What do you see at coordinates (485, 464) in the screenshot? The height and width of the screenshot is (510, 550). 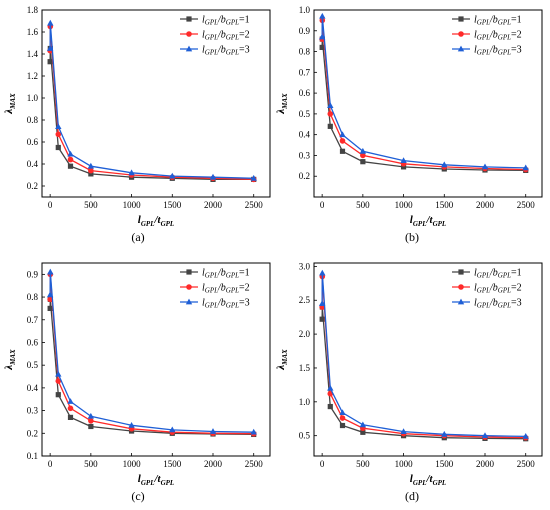 I see `x-tick-label: 2000` at bounding box center [485, 464].